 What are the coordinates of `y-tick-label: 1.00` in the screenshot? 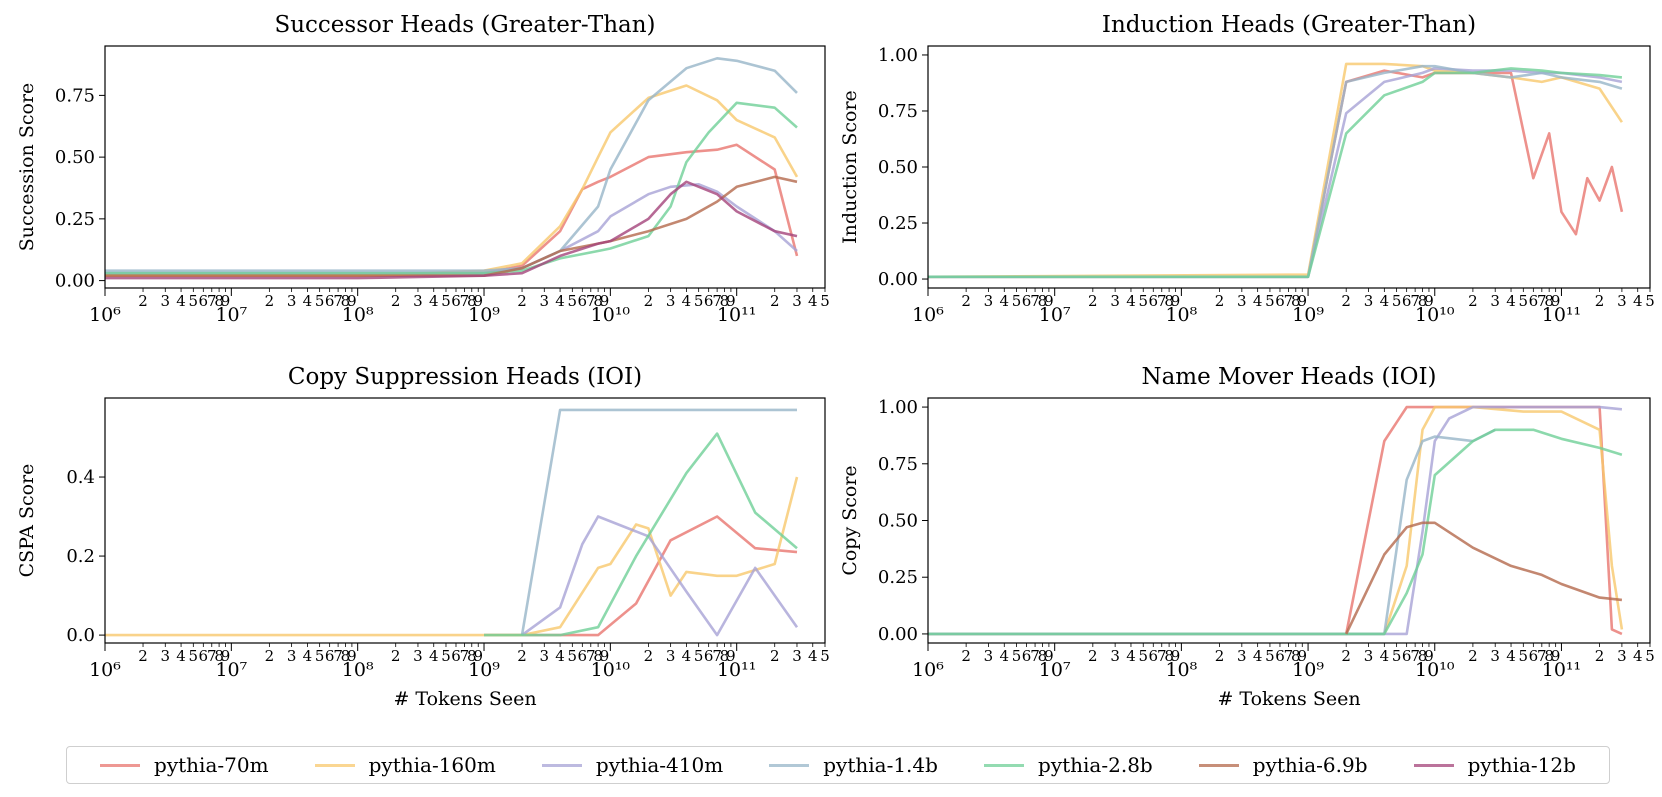 It's located at (898, 407).